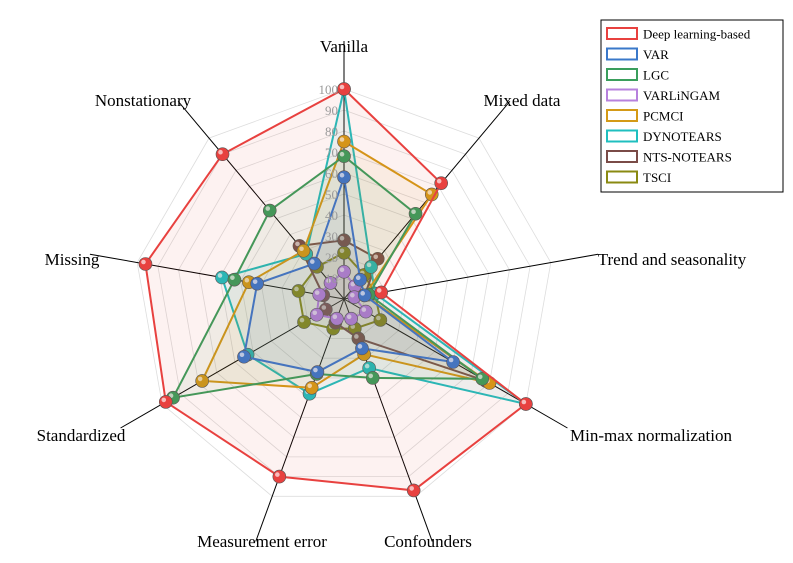 This screenshot has height=563, width=793. I want to click on axis-label-mixed-data: Mixed data, so click(522, 100).